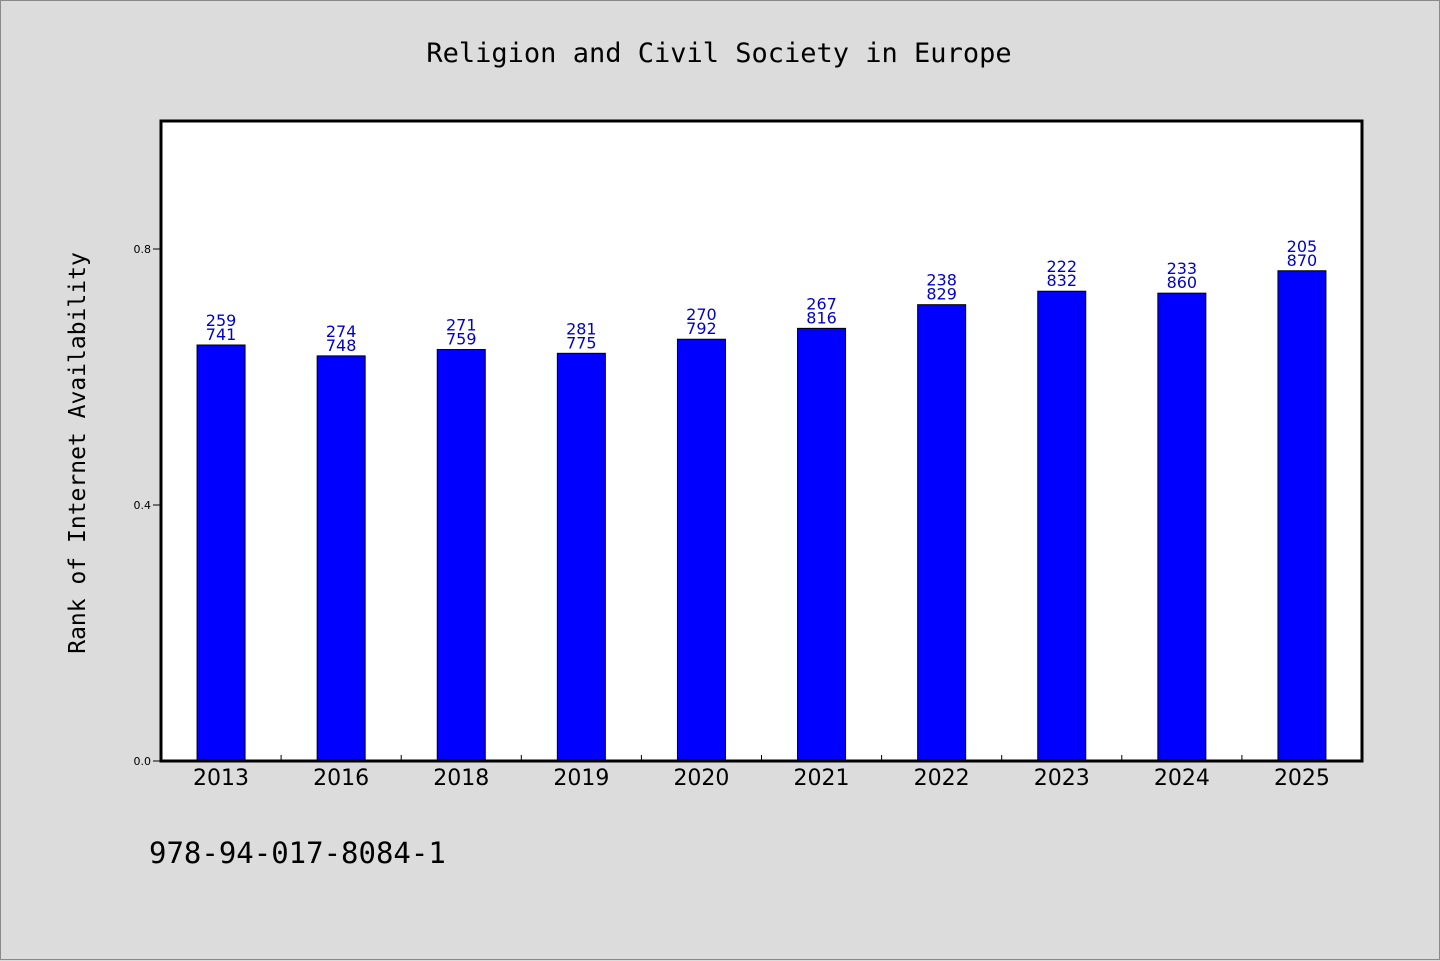 The height and width of the screenshot is (961, 1440). I want to click on bar-data-label: 238, so click(941, 280).